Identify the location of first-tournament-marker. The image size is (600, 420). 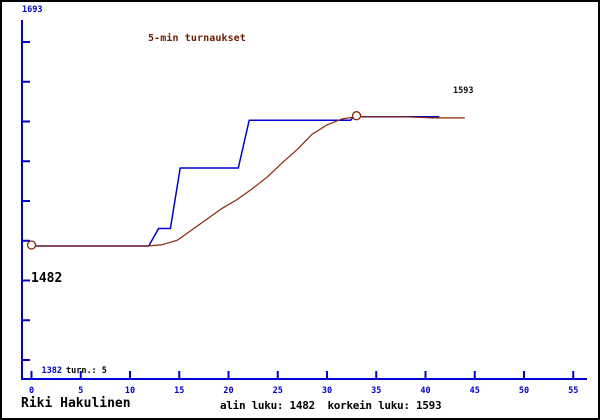
(31, 245).